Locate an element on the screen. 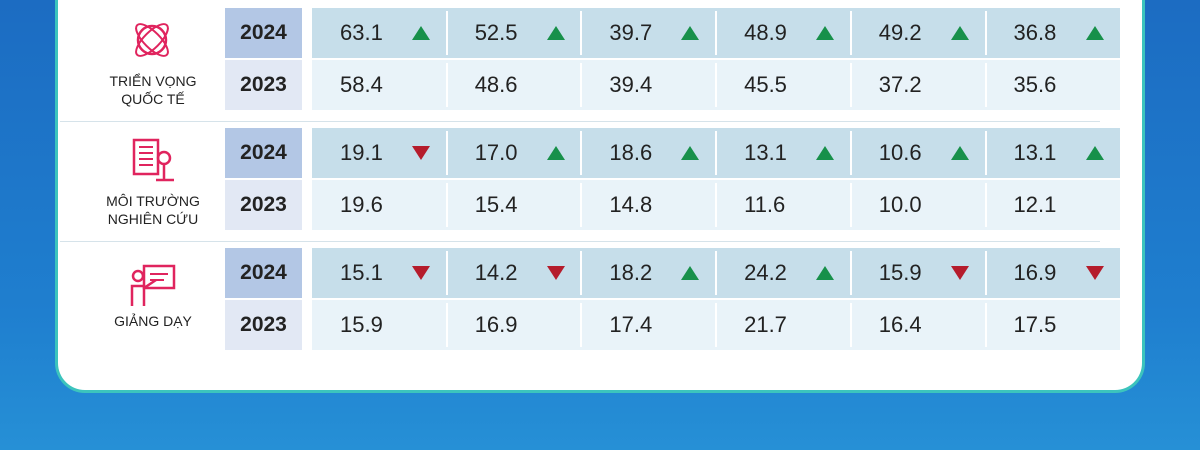 This screenshot has width=1200, height=450. value: 35.6 is located at coordinates (1035, 84).